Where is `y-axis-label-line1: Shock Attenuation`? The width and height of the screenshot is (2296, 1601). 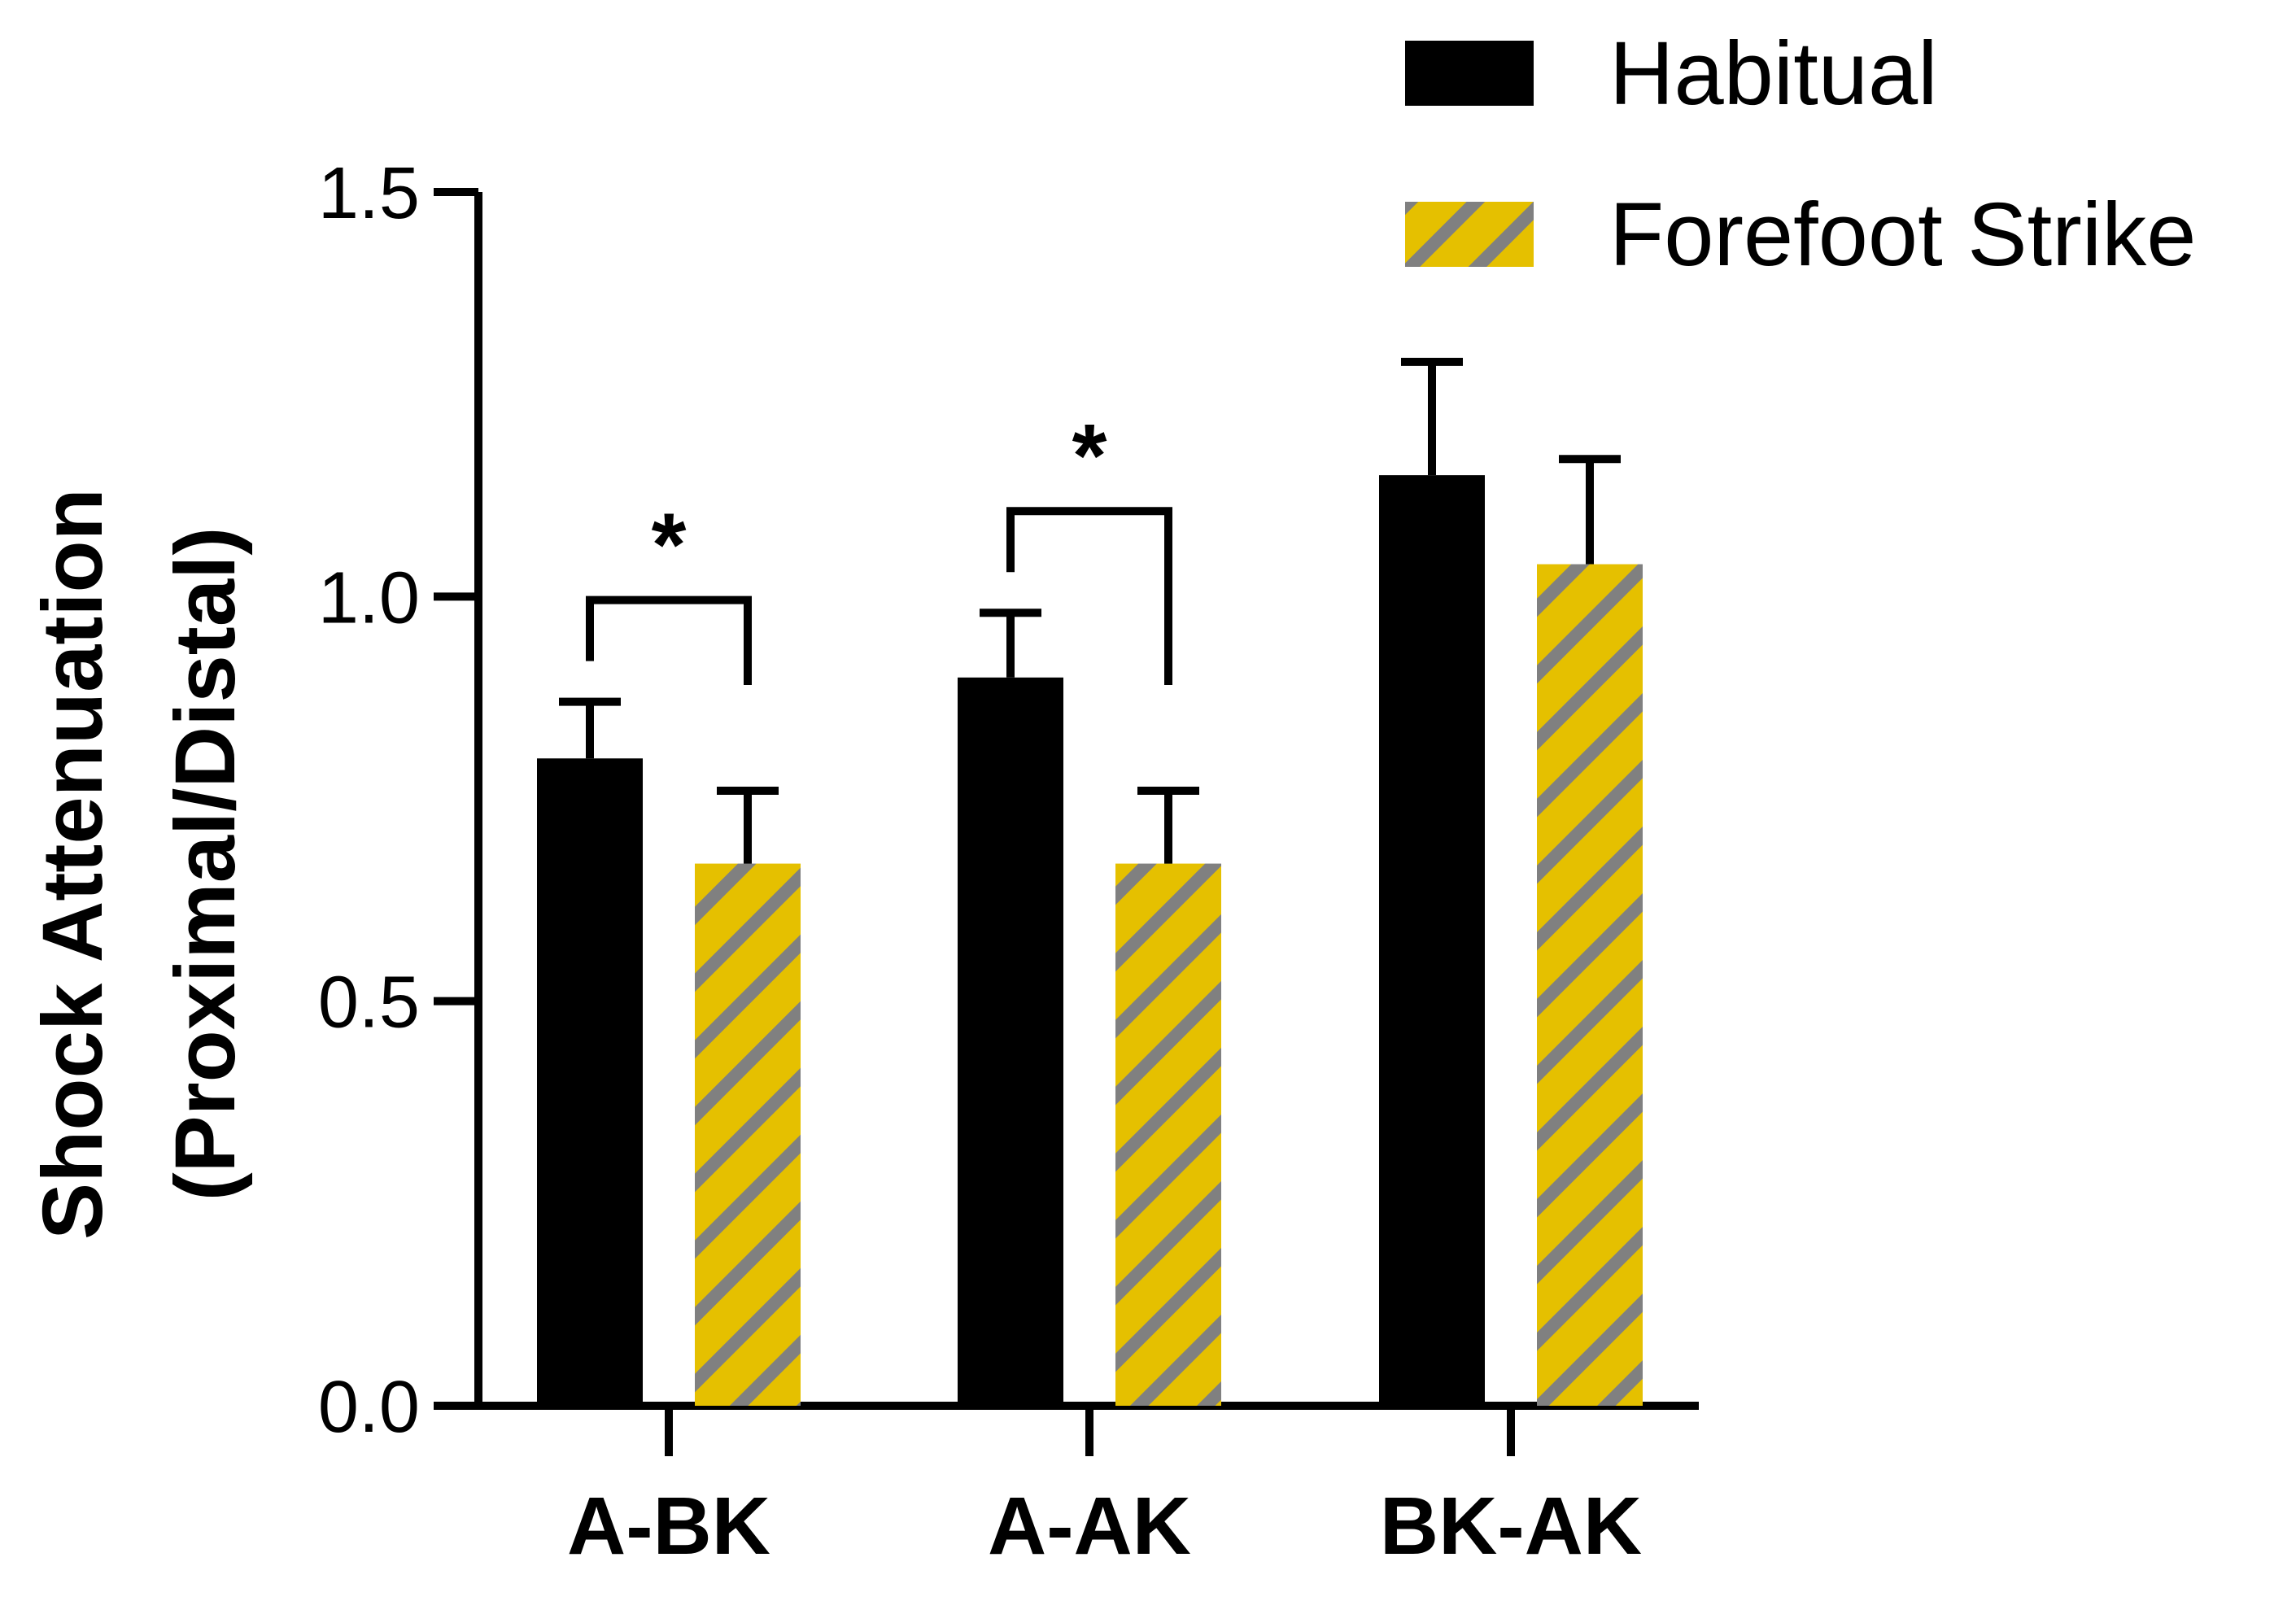
y-axis-label-line1: Shock Attenuation is located at coordinates (72, 864).